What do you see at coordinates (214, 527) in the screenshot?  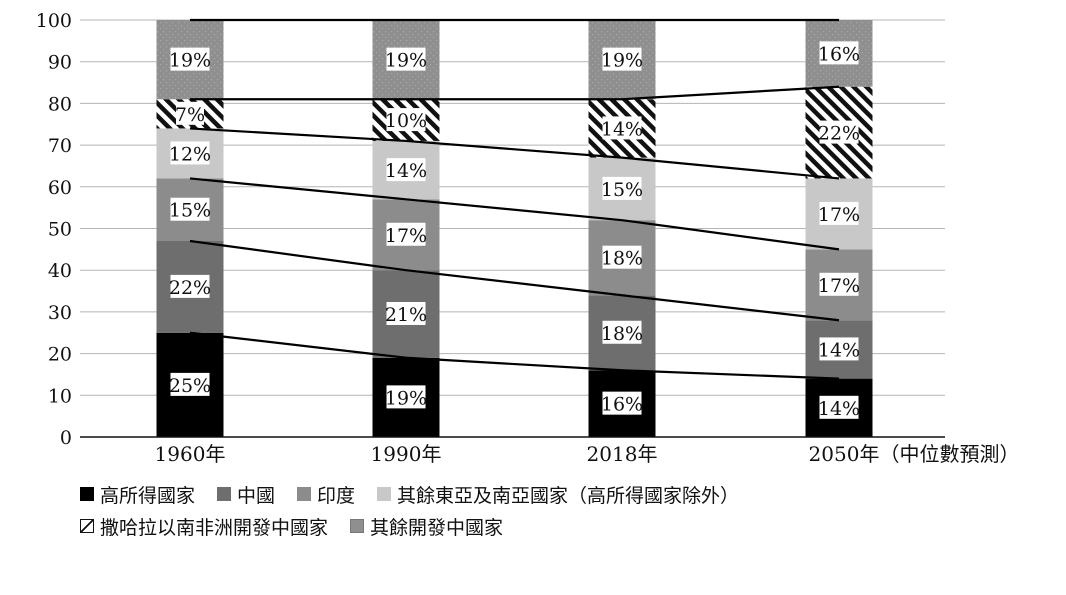 I see `legend-label: 撒哈拉以南非洲開發中國家` at bounding box center [214, 527].